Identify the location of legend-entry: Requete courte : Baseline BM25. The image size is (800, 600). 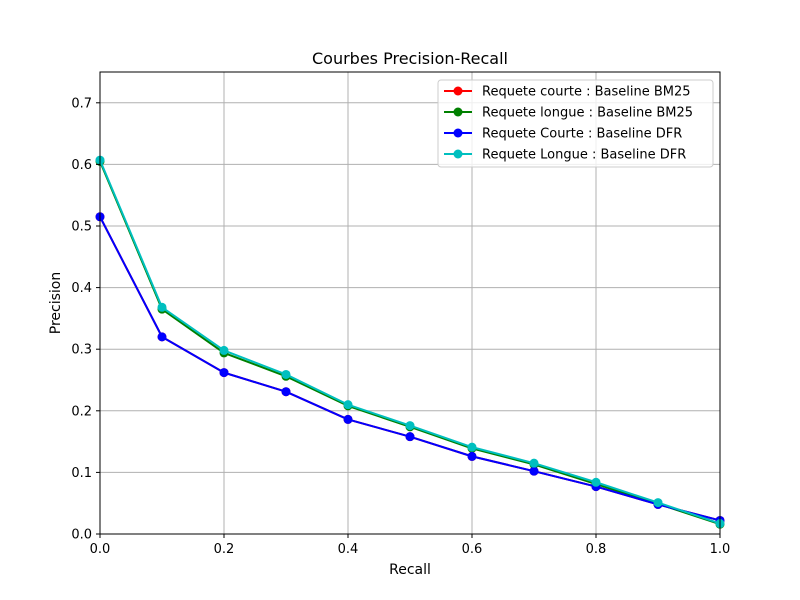
(567, 92).